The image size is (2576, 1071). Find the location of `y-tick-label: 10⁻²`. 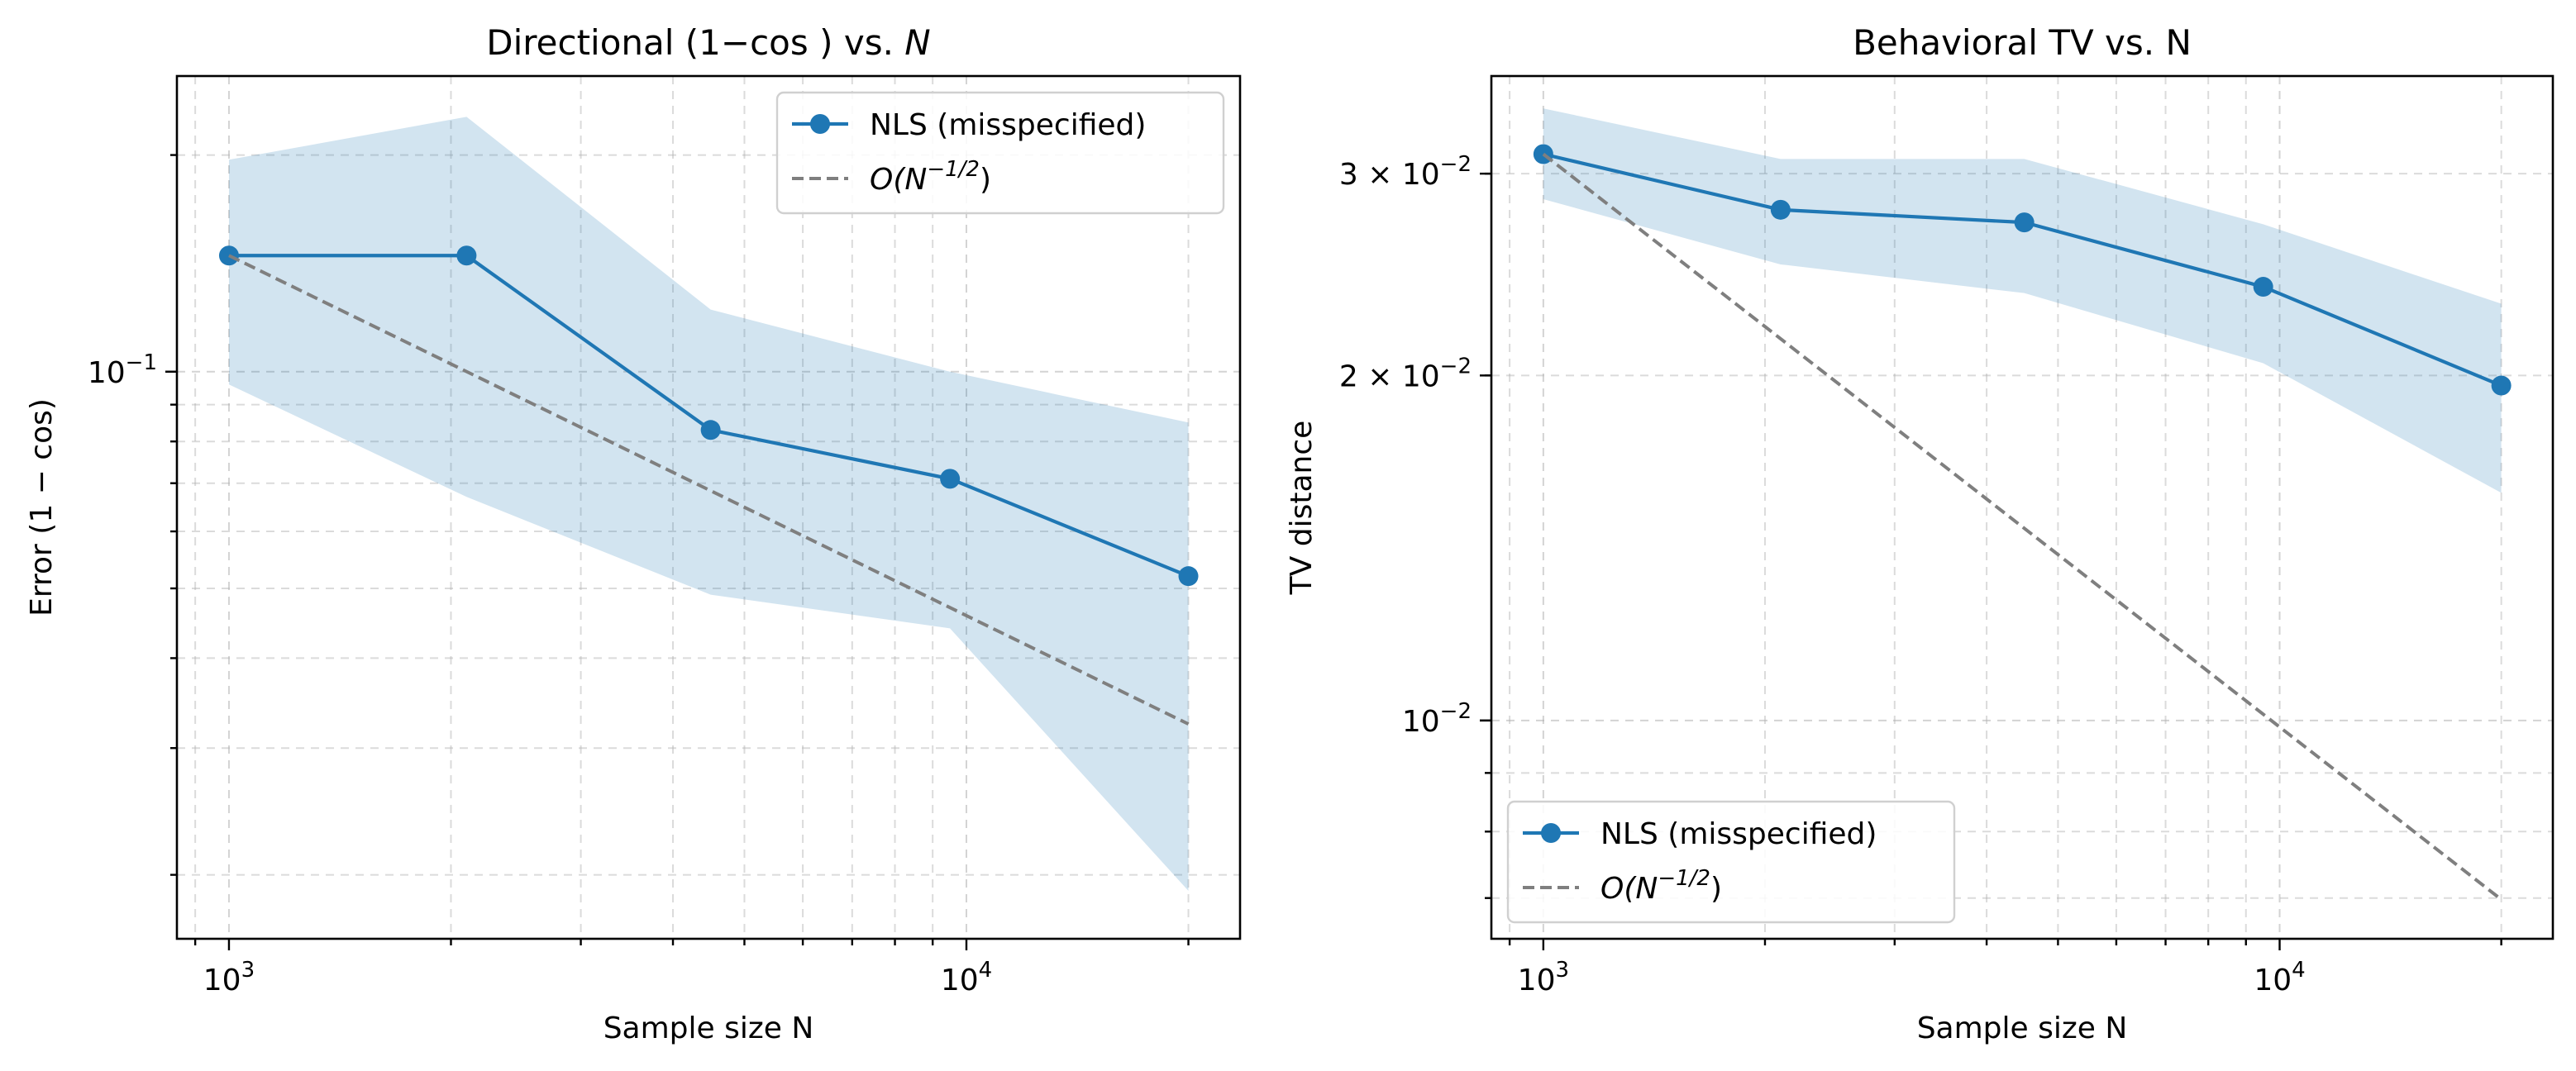

y-tick-label: 10⁻² is located at coordinates (1437, 719).